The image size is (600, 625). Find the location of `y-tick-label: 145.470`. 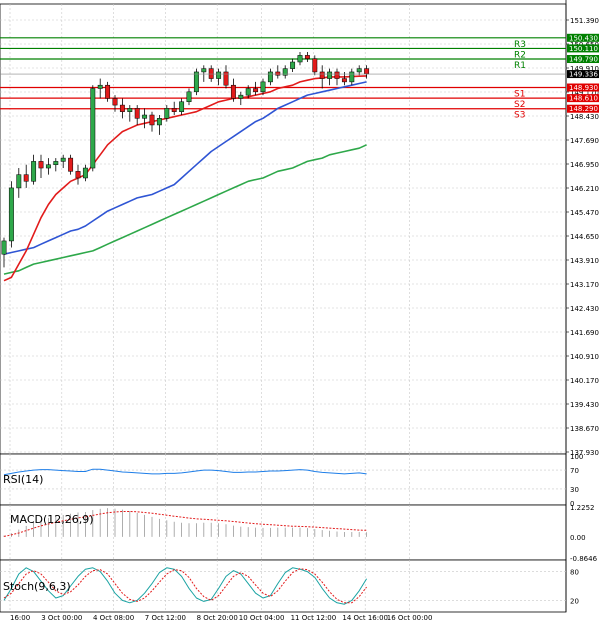

y-tick-label: 145.470 is located at coordinates (584, 213).